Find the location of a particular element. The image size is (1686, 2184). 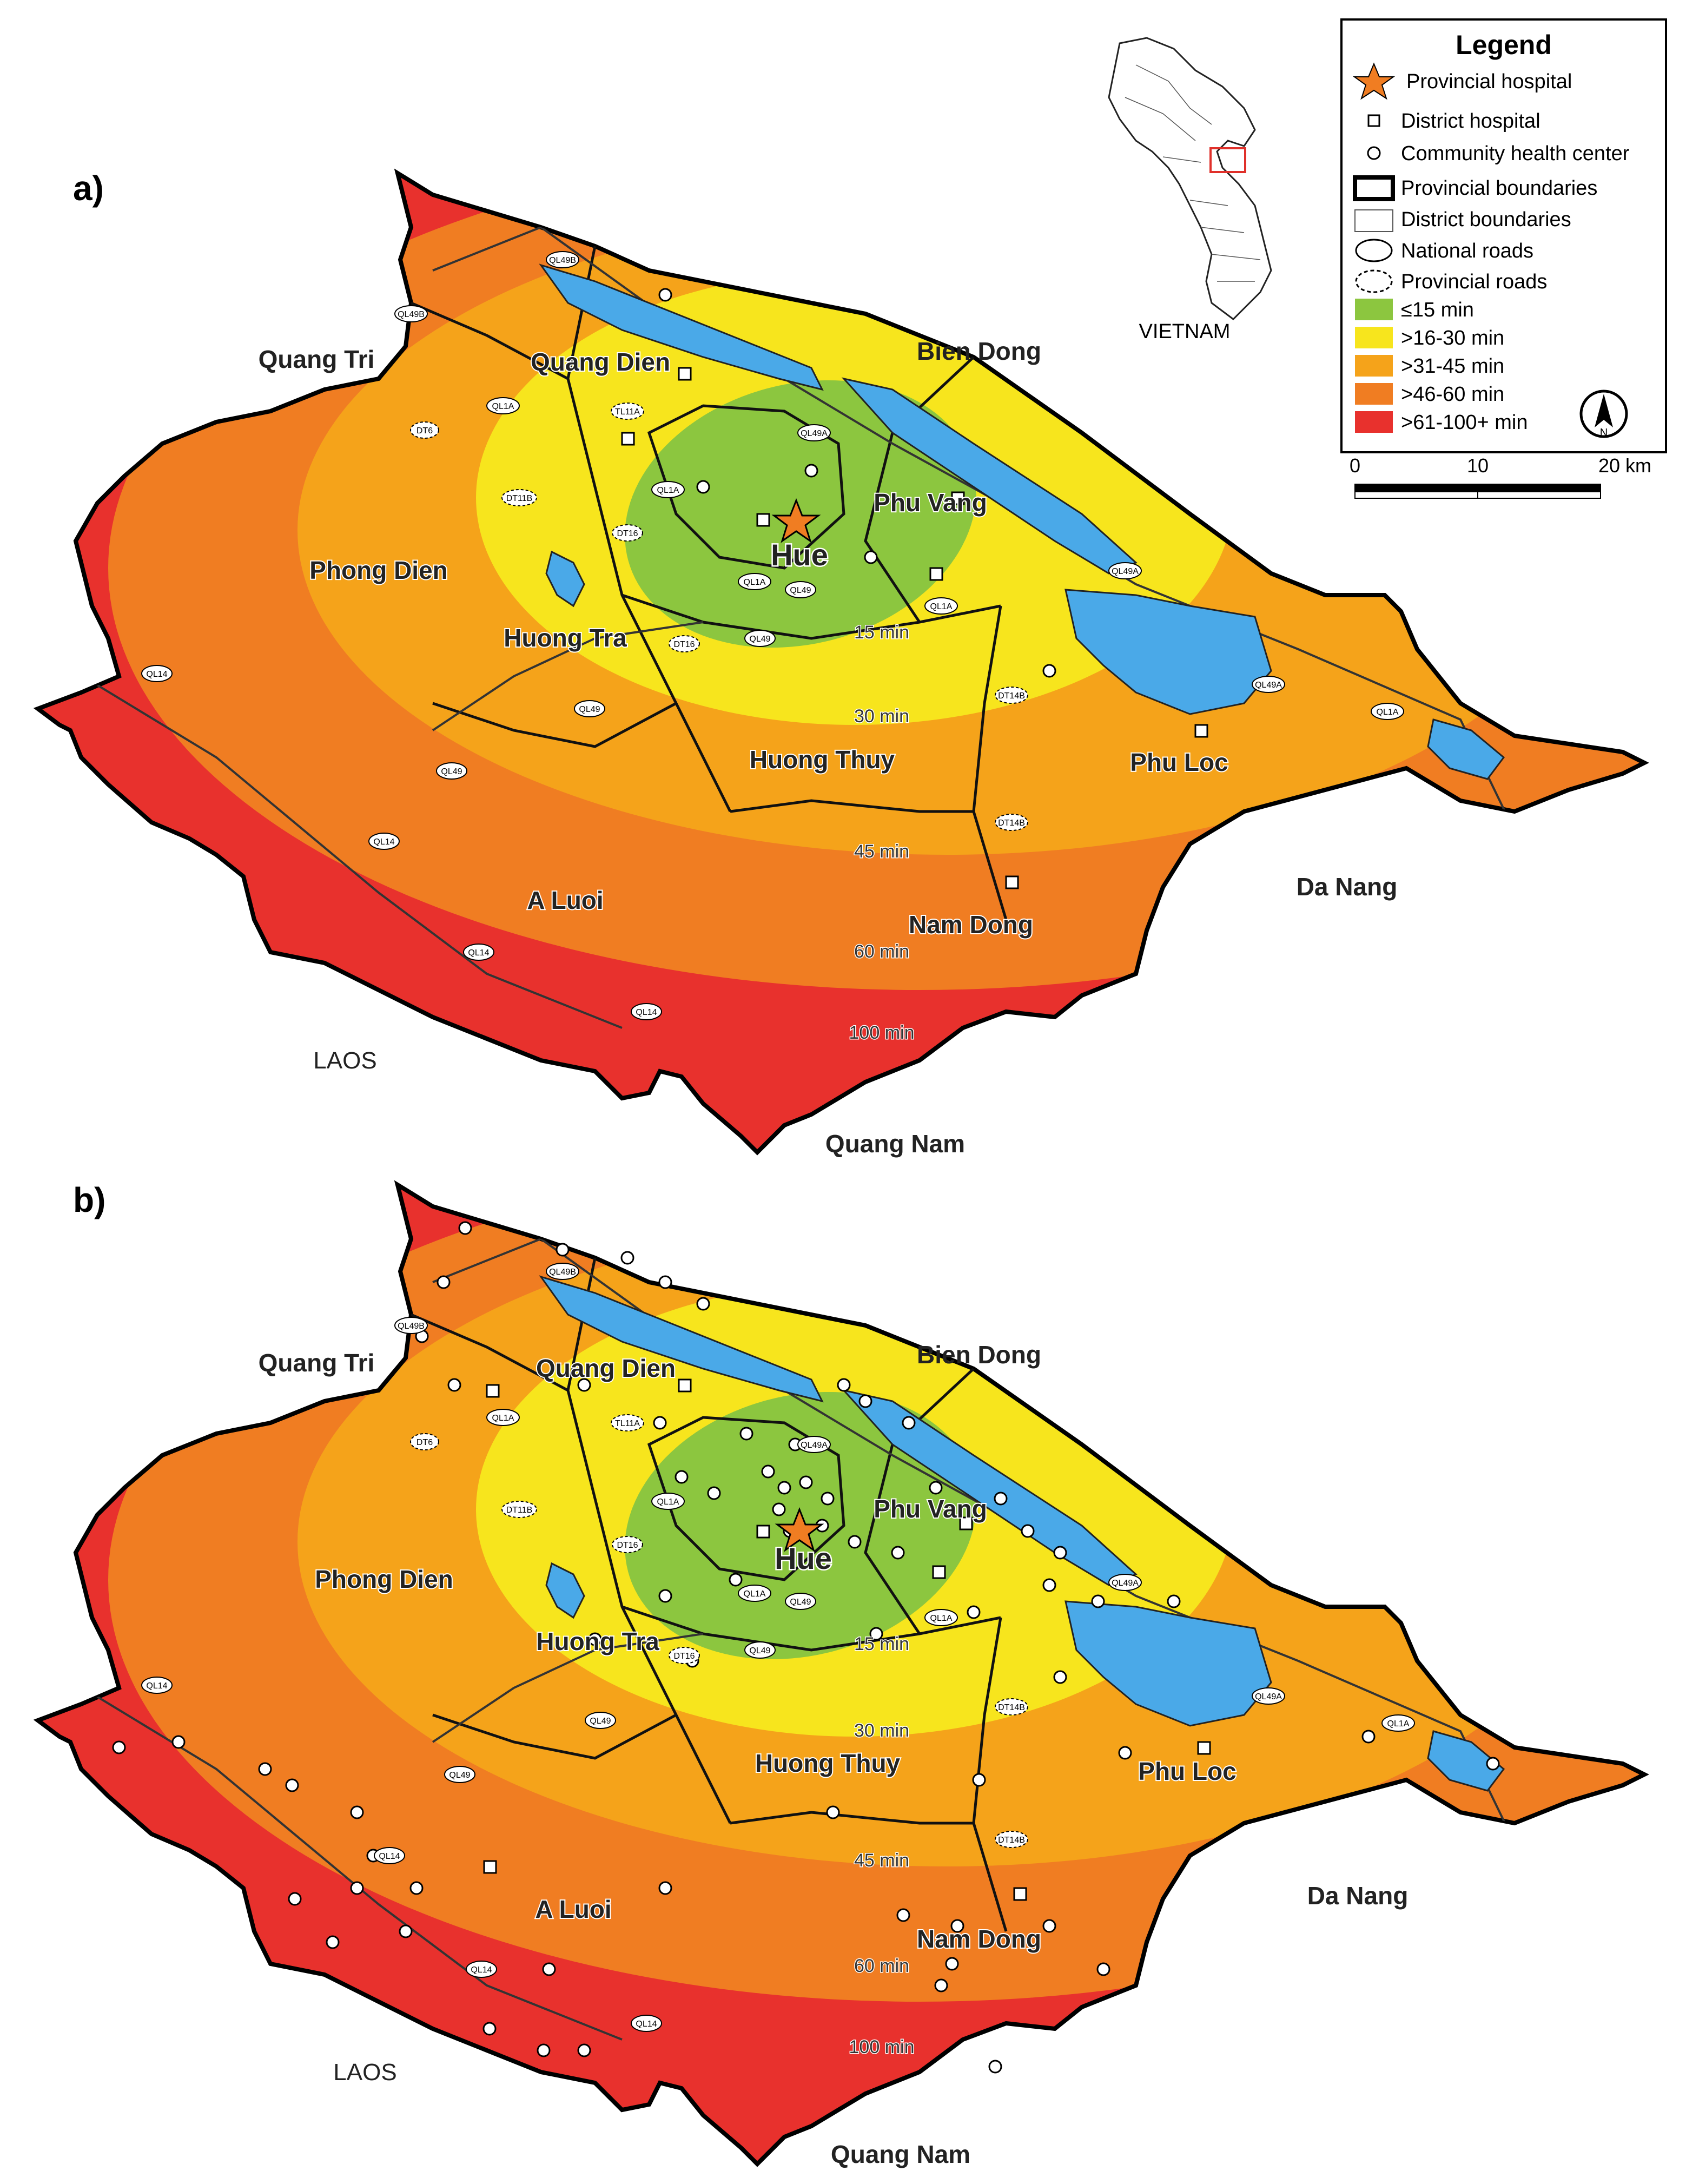

inset-label: VIETNAM is located at coordinates (1185, 331).